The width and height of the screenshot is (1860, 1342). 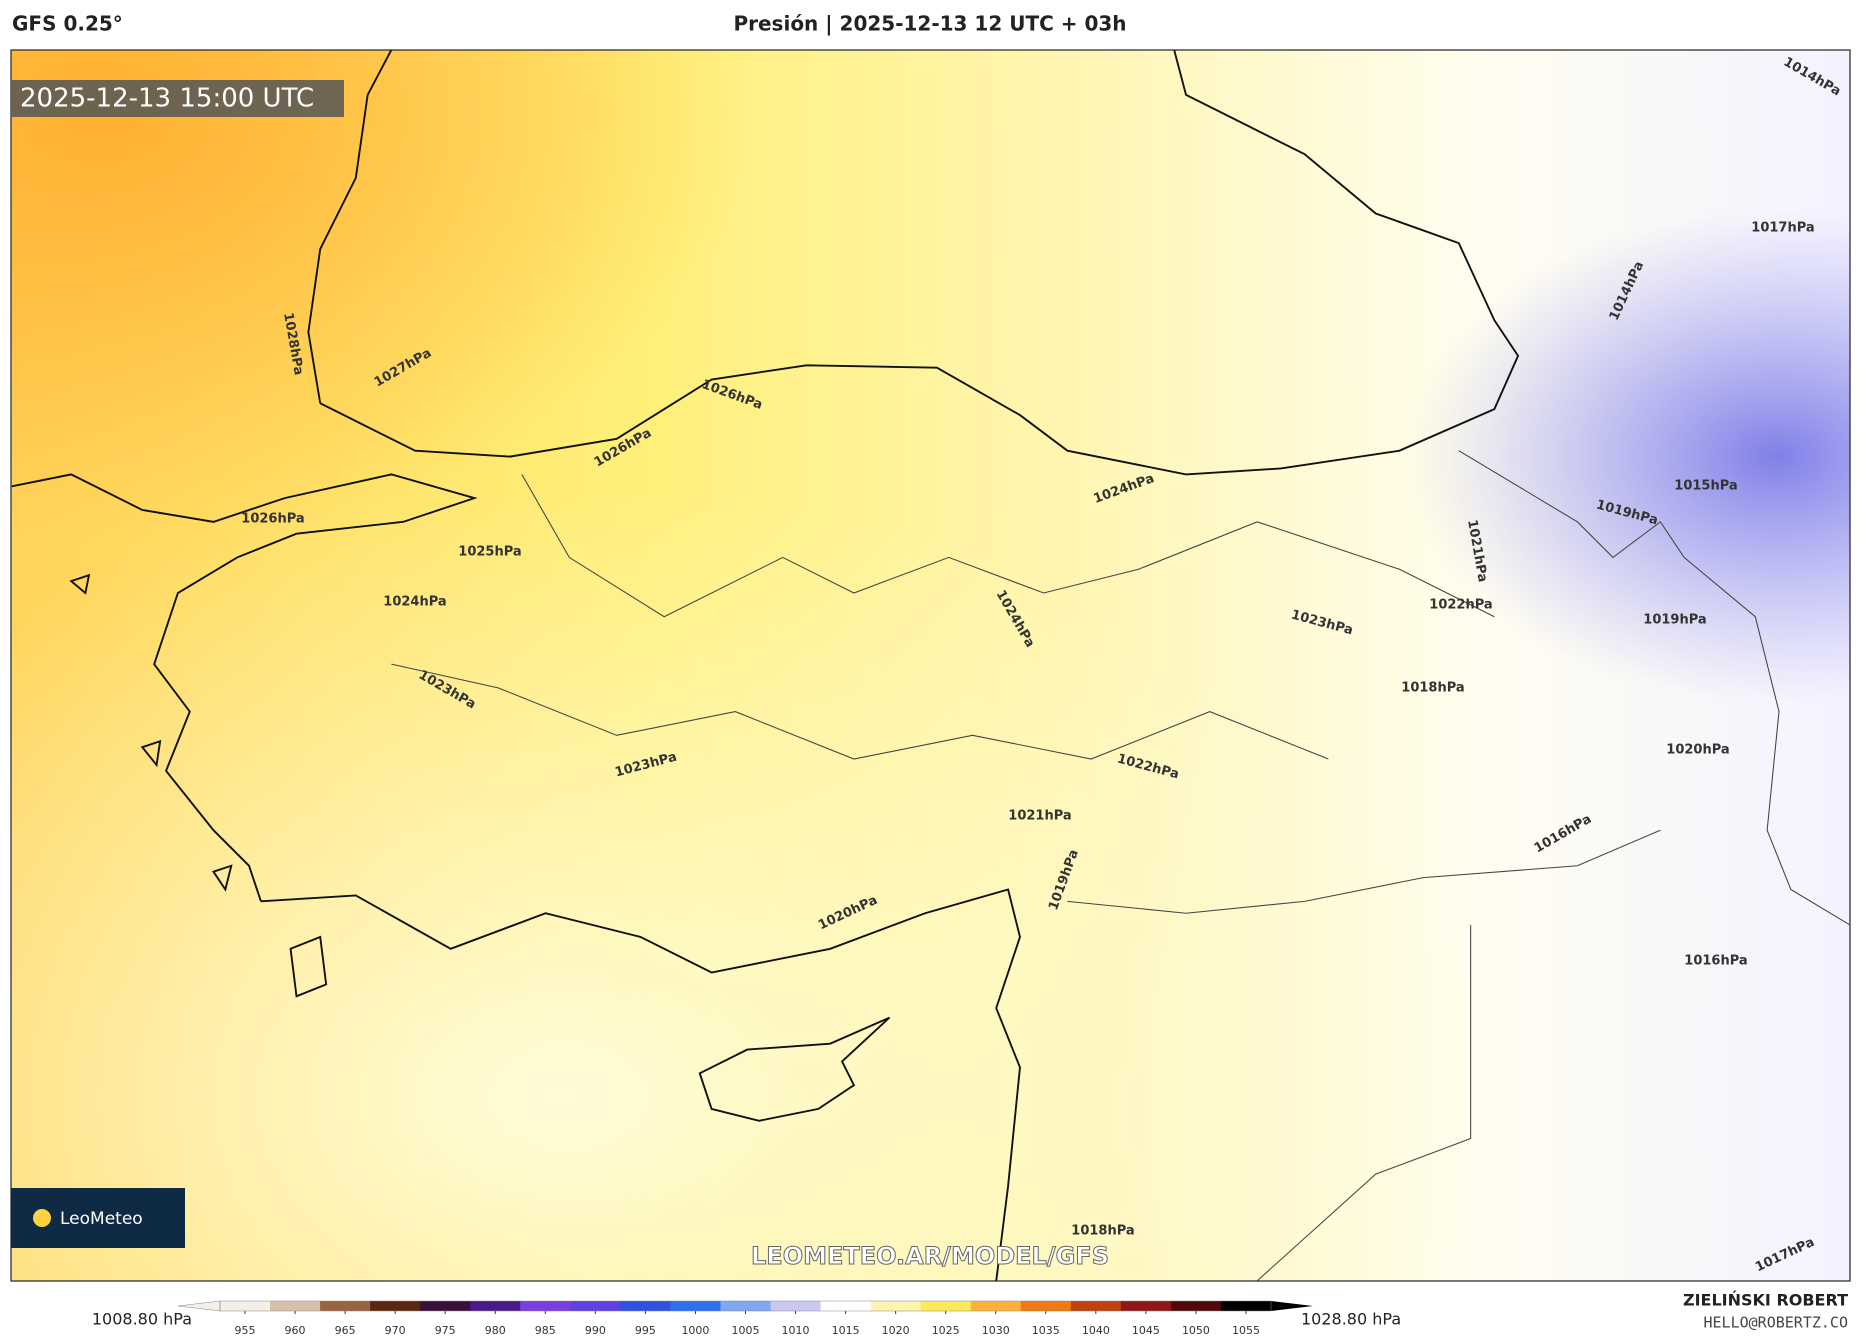 I want to click on logo-sun, so click(x=42, y=1218).